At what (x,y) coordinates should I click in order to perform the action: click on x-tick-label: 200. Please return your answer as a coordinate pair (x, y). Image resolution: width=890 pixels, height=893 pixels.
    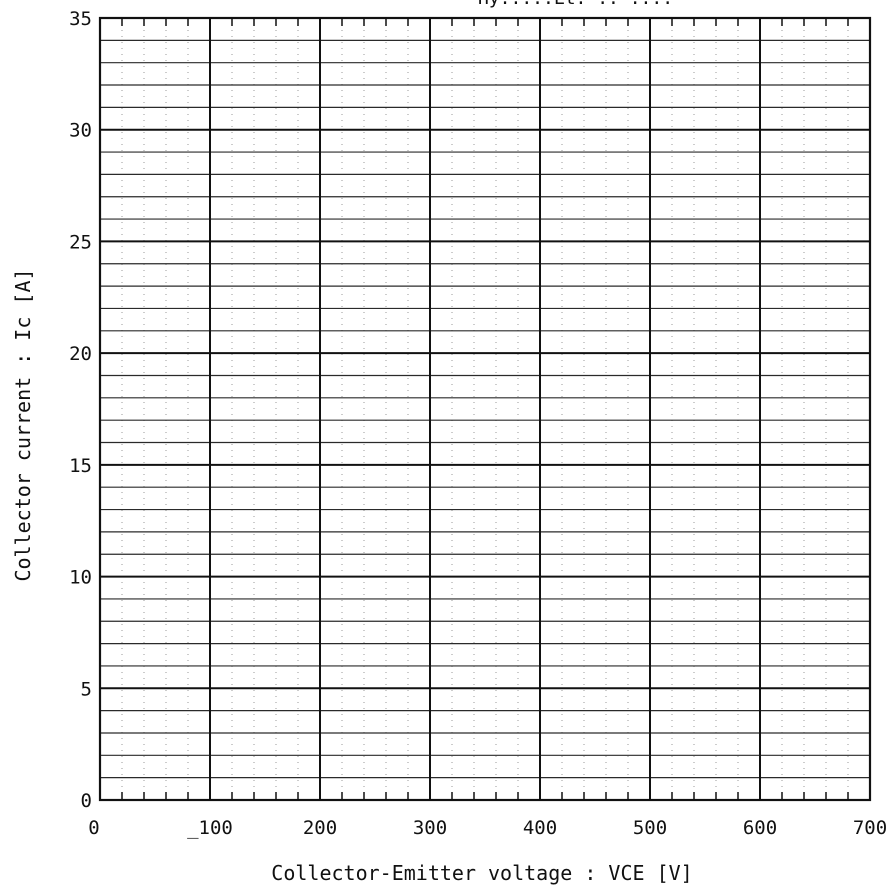
    Looking at the image, I should click on (320, 828).